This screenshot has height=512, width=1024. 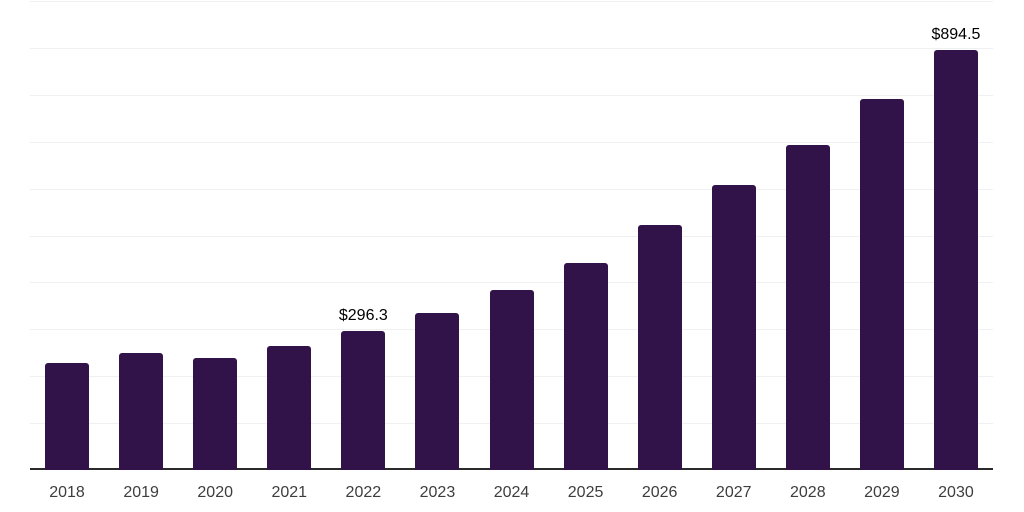 What do you see at coordinates (437, 391) in the screenshot?
I see `bar-2023` at bounding box center [437, 391].